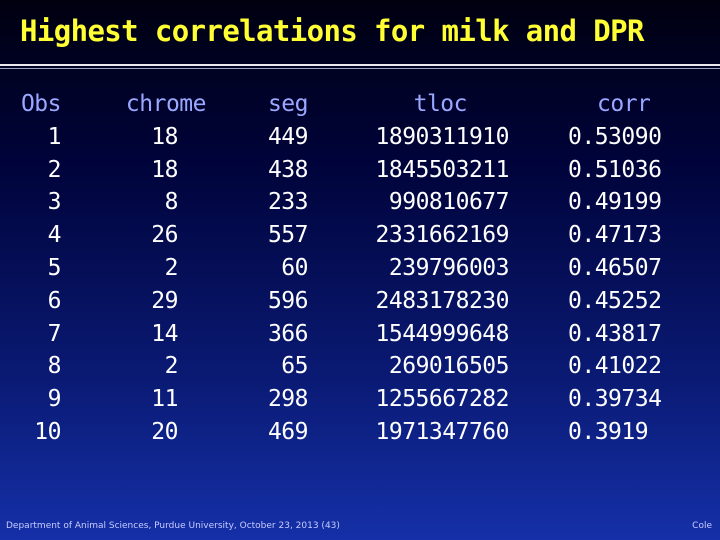  Describe the element at coordinates (164, 235) in the screenshot. I see `cell-chrome: 26` at that location.